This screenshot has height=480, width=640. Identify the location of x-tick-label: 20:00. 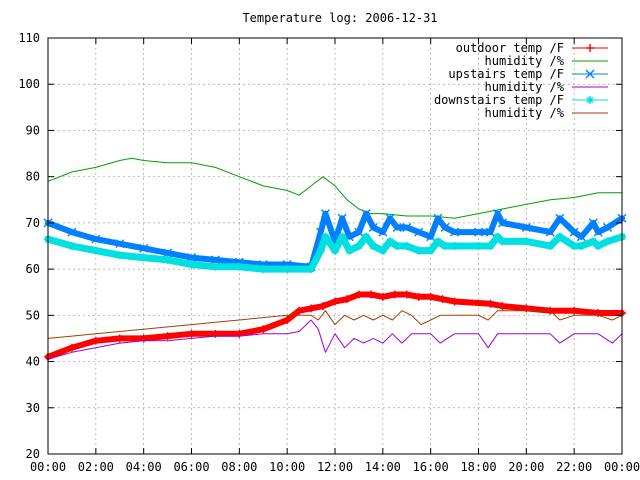
(526, 467).